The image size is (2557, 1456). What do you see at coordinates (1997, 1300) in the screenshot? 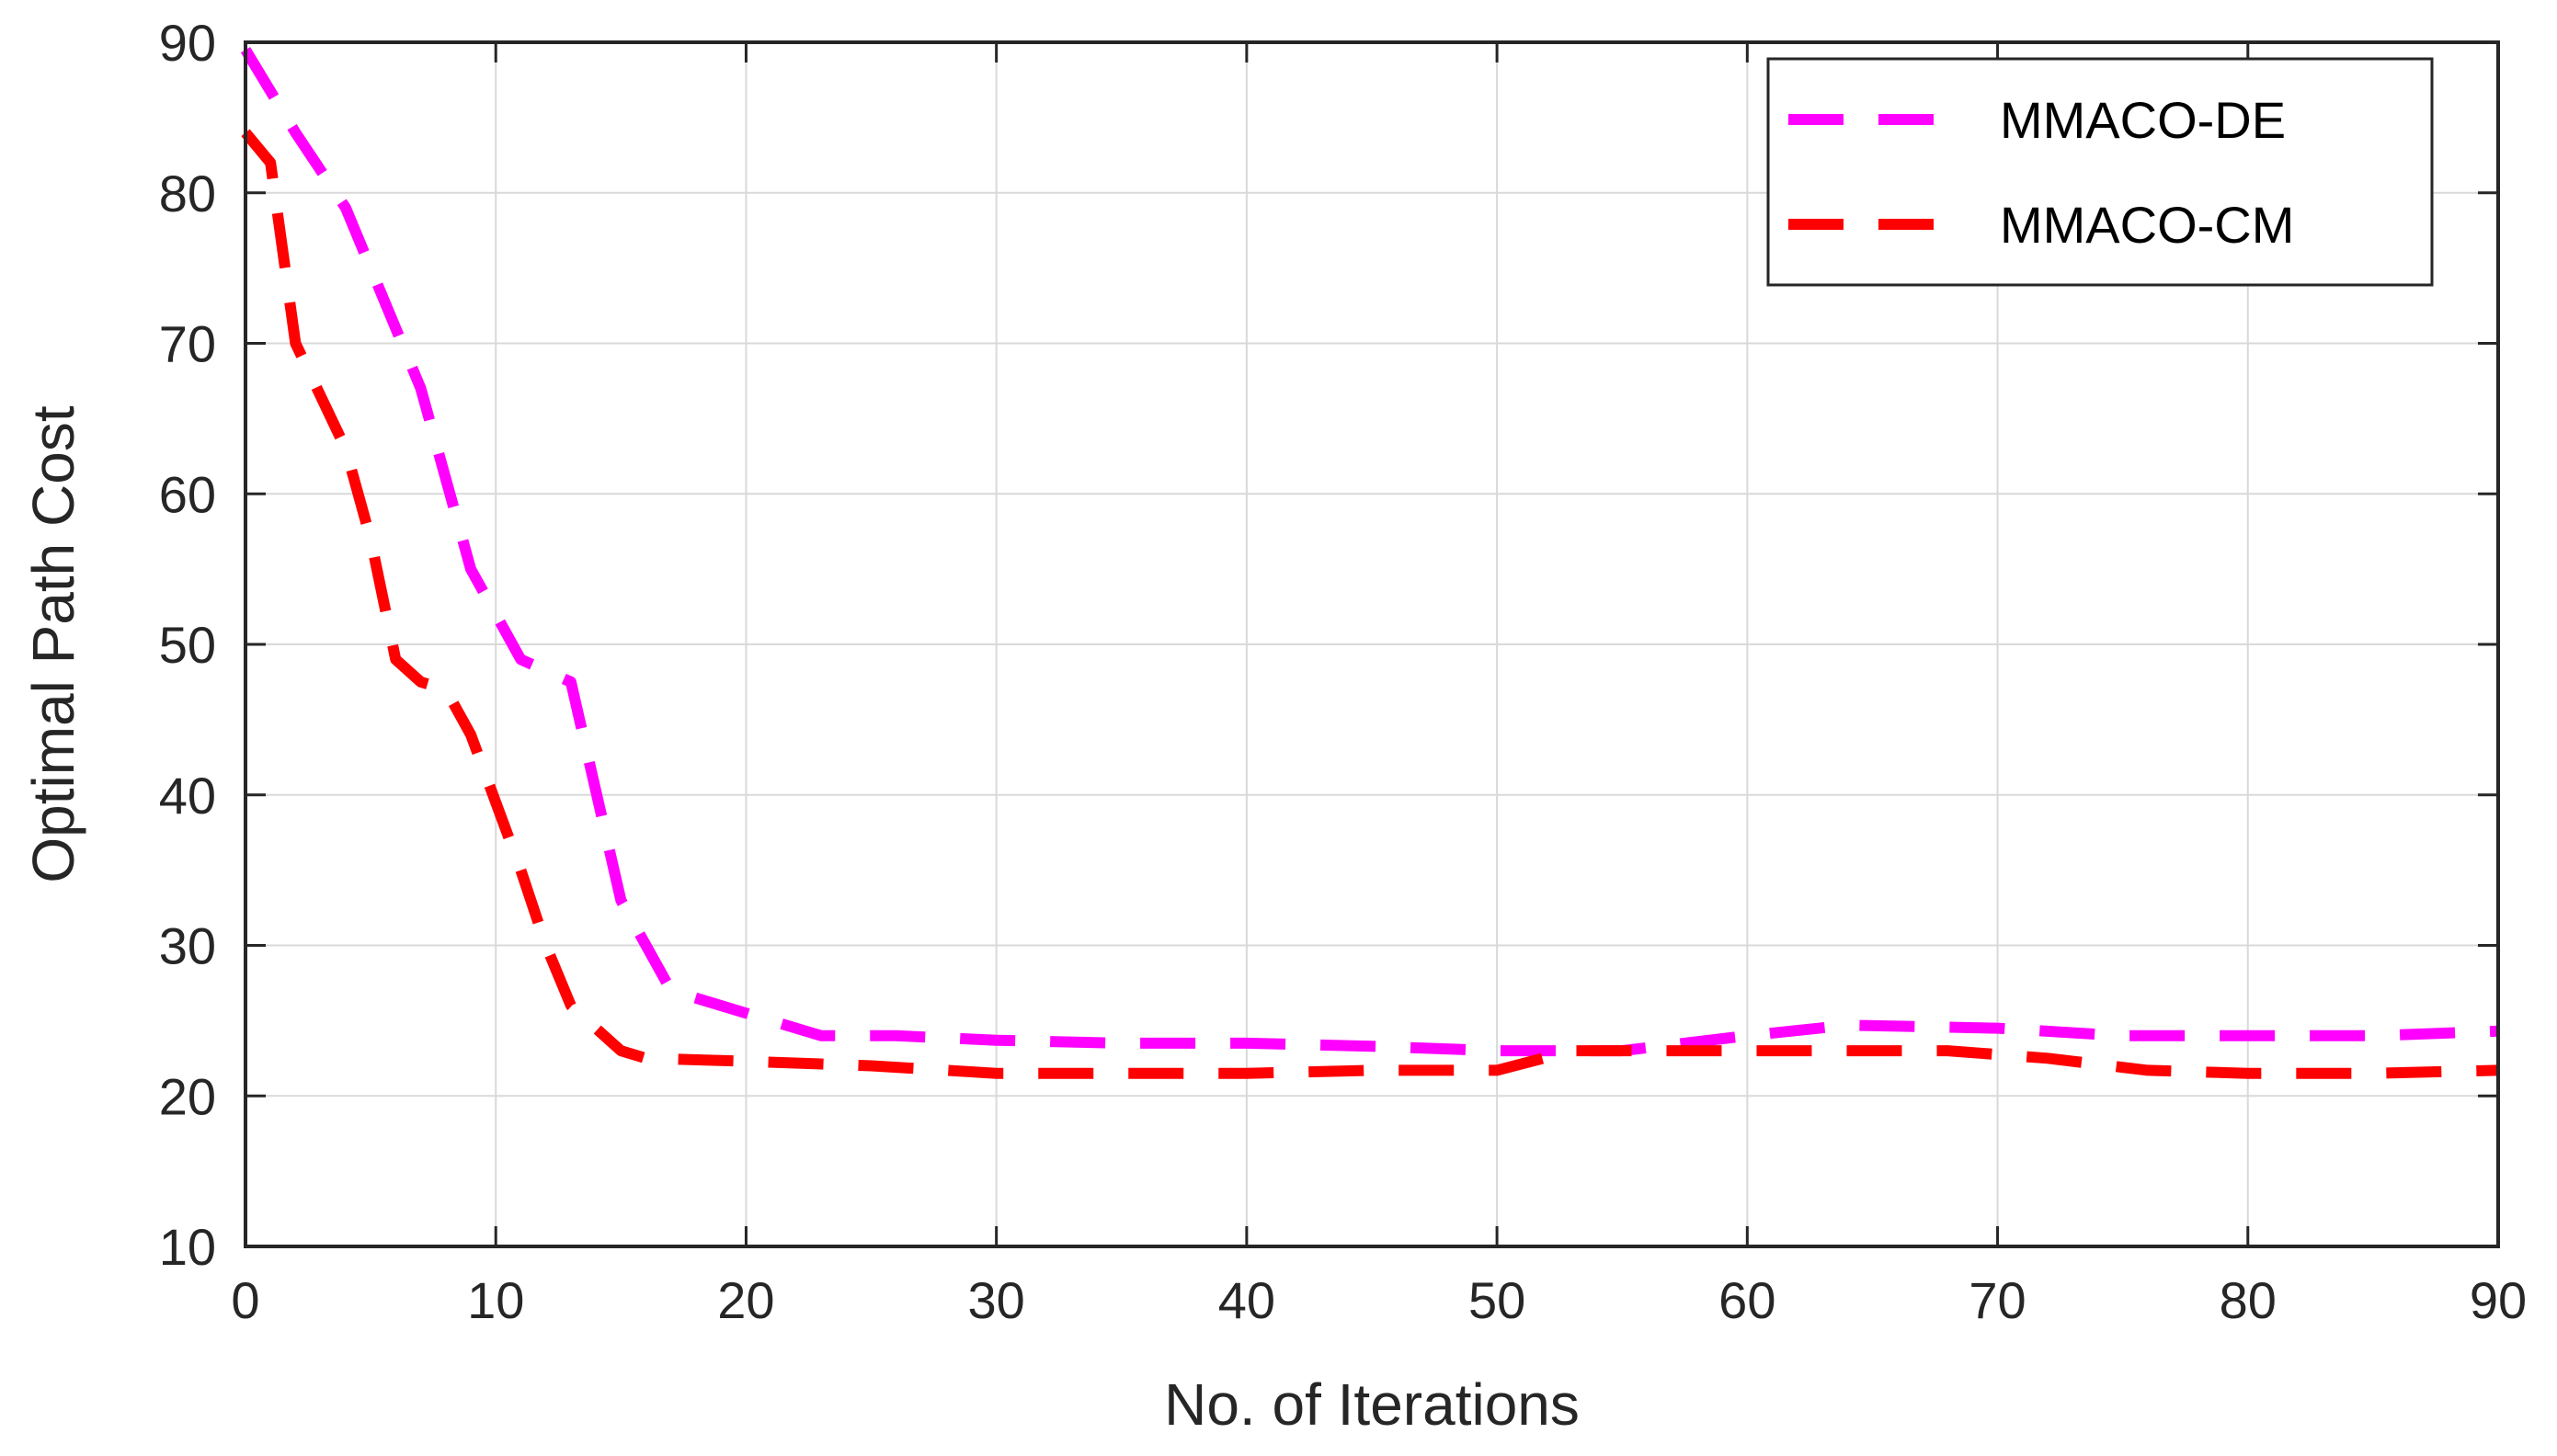
I see `x-tick-label: 70` at bounding box center [1997, 1300].